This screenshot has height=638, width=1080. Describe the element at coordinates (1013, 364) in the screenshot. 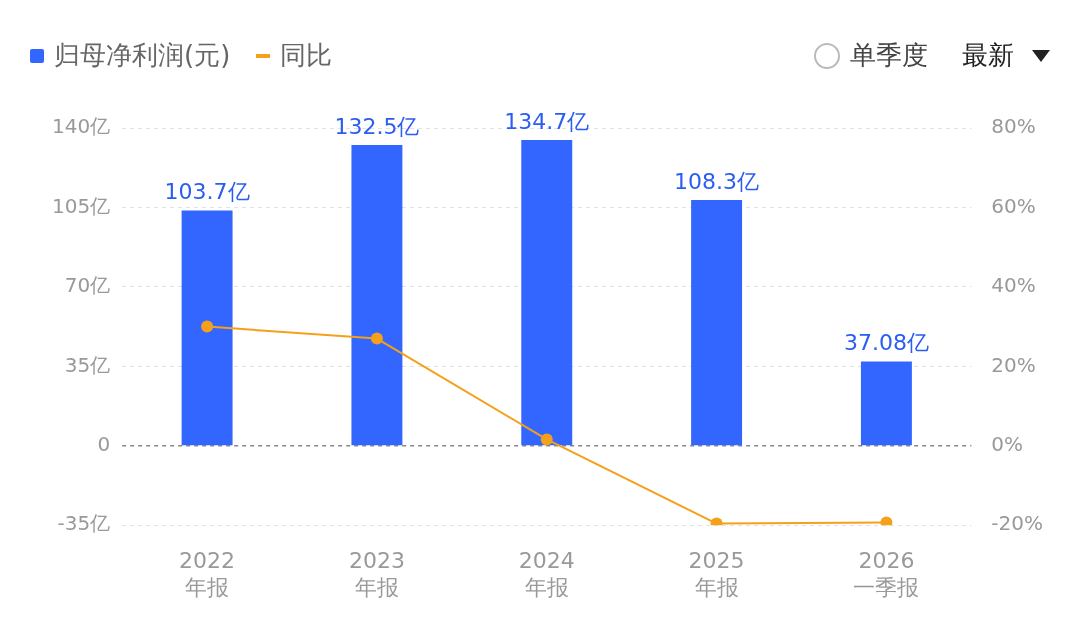

I see `y2-tick-label: 20%` at that location.